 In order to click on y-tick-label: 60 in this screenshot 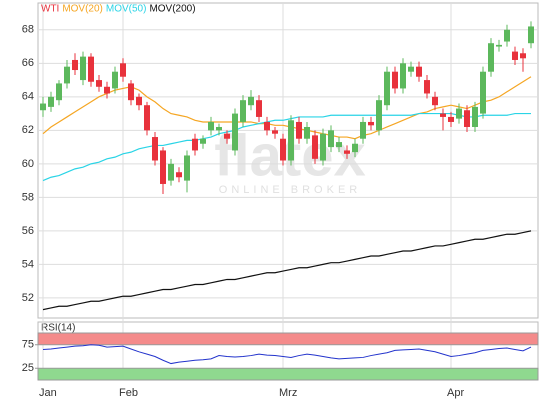, I will do `click(28, 164)`.